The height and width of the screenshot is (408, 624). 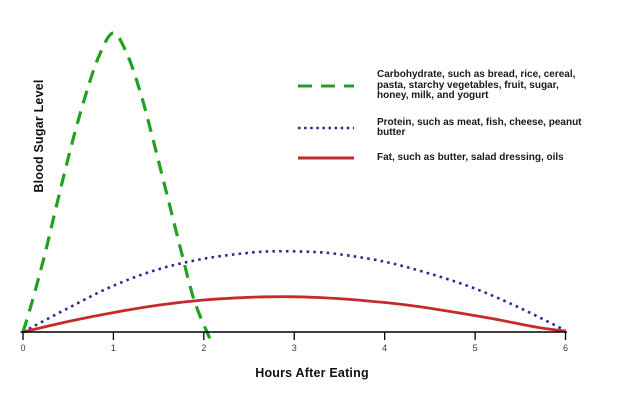 I want to click on y-axis-label: Blood Sugar Level, so click(x=39, y=136).